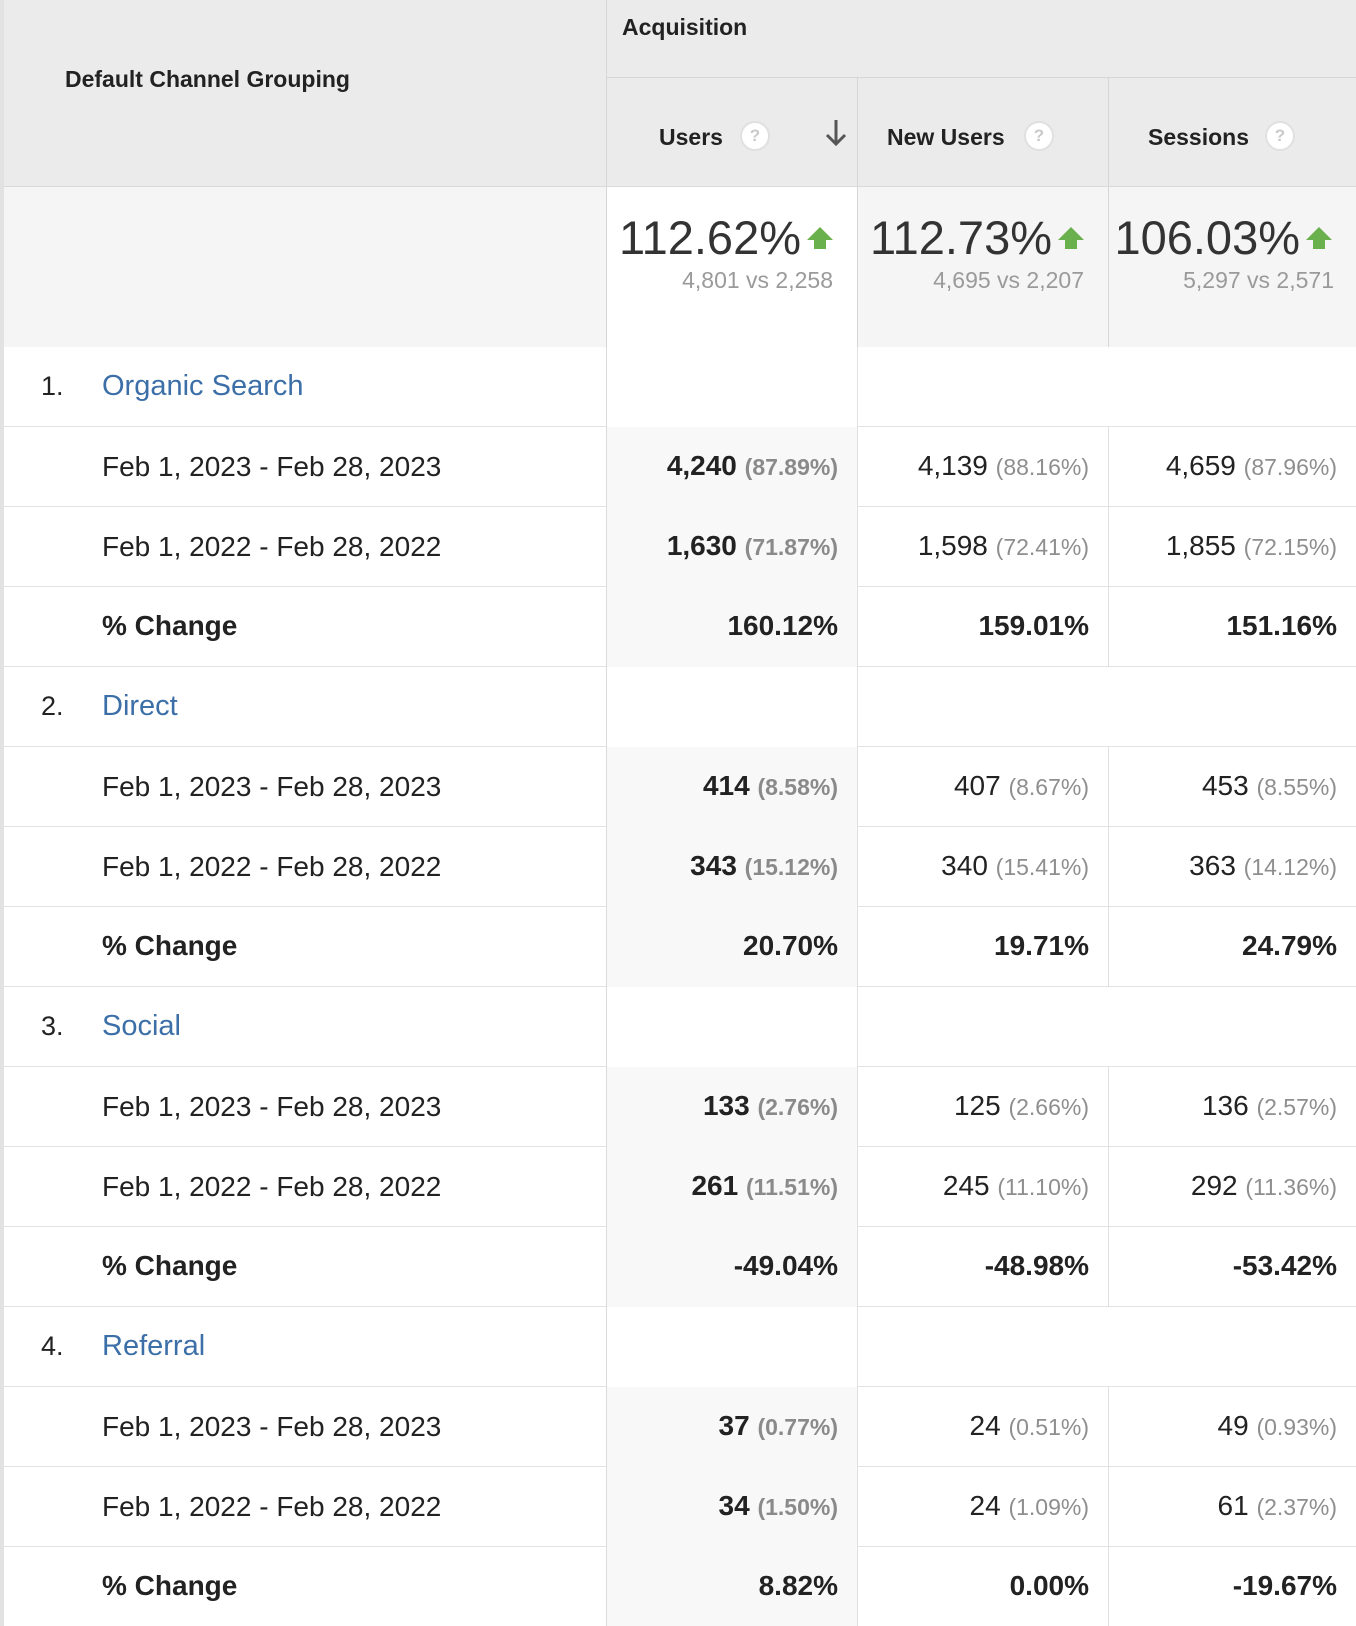 The width and height of the screenshot is (1356, 1626). Describe the element at coordinates (791, 467) in the screenshot. I see `users-share: (87.89%)` at that location.